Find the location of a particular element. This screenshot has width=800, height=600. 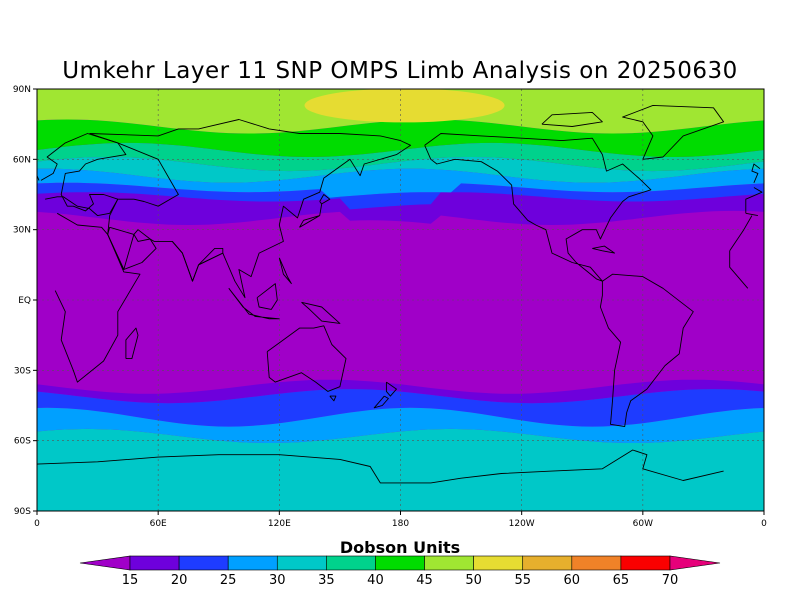

lon-tick-label: 60E is located at coordinates (158, 524).